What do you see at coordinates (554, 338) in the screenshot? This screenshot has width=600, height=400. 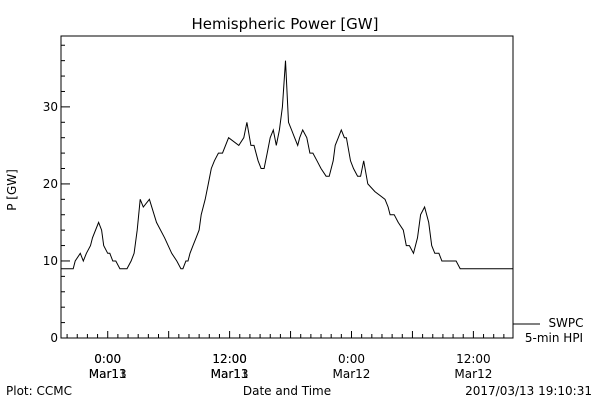 I see `legend-label-line2: 5-min HPI` at bounding box center [554, 338].